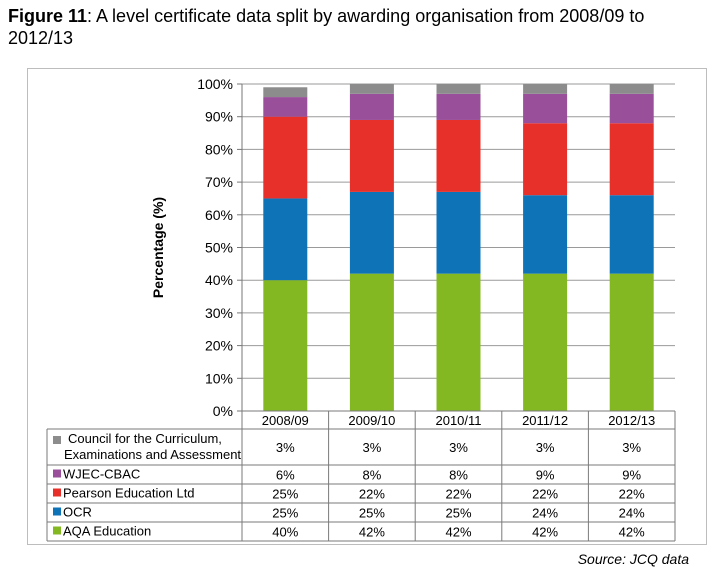 This screenshot has width=711, height=574. Describe the element at coordinates (219, 215) in the screenshot. I see `y-tick-label: 60%` at that location.